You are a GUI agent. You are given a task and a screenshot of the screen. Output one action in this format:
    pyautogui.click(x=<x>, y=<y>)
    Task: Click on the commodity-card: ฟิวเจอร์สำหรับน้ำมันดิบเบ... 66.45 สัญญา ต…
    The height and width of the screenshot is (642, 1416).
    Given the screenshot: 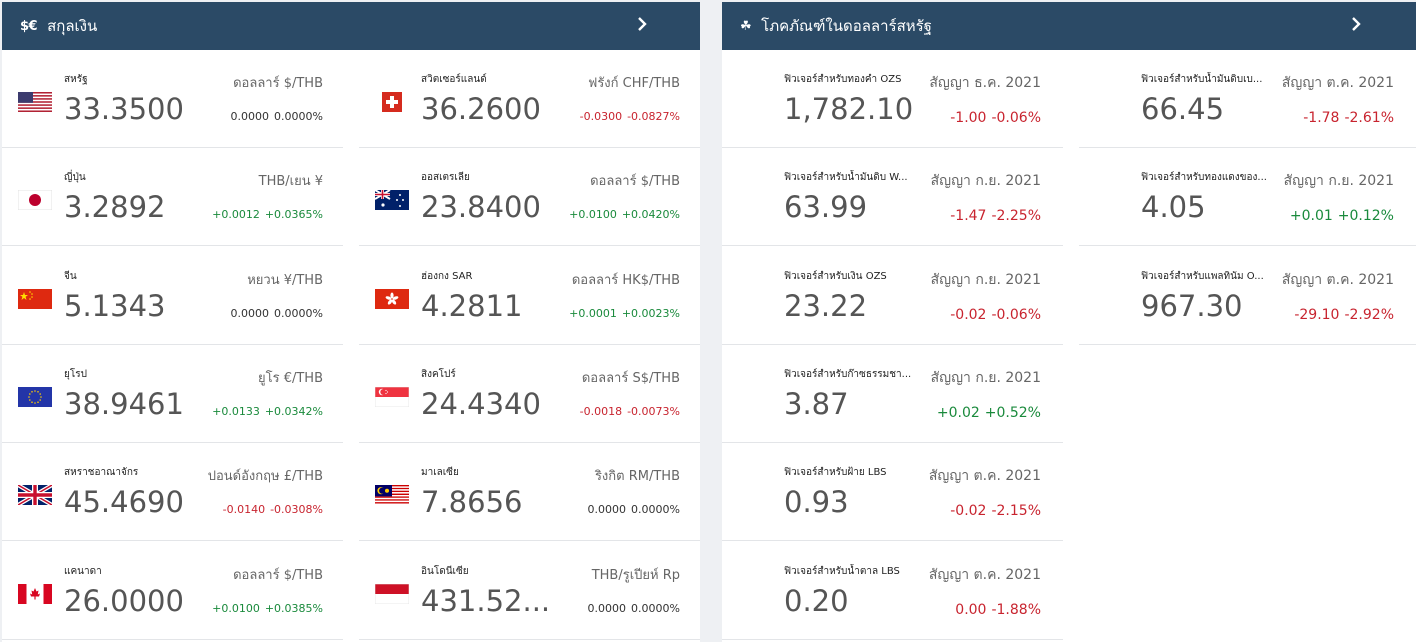 What is the action you would take?
    pyautogui.click(x=1247, y=99)
    